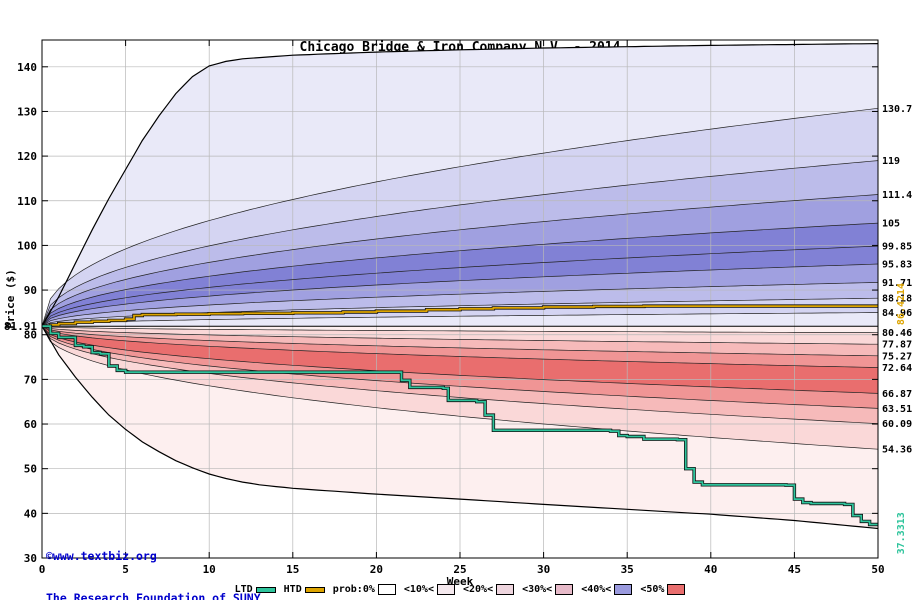 Image resolution: width=920 pixels, height=600 pixels. Describe the element at coordinates (153, 595) in the screenshot. I see `foundation-credit: The Research Foundation of SUNY` at that location.